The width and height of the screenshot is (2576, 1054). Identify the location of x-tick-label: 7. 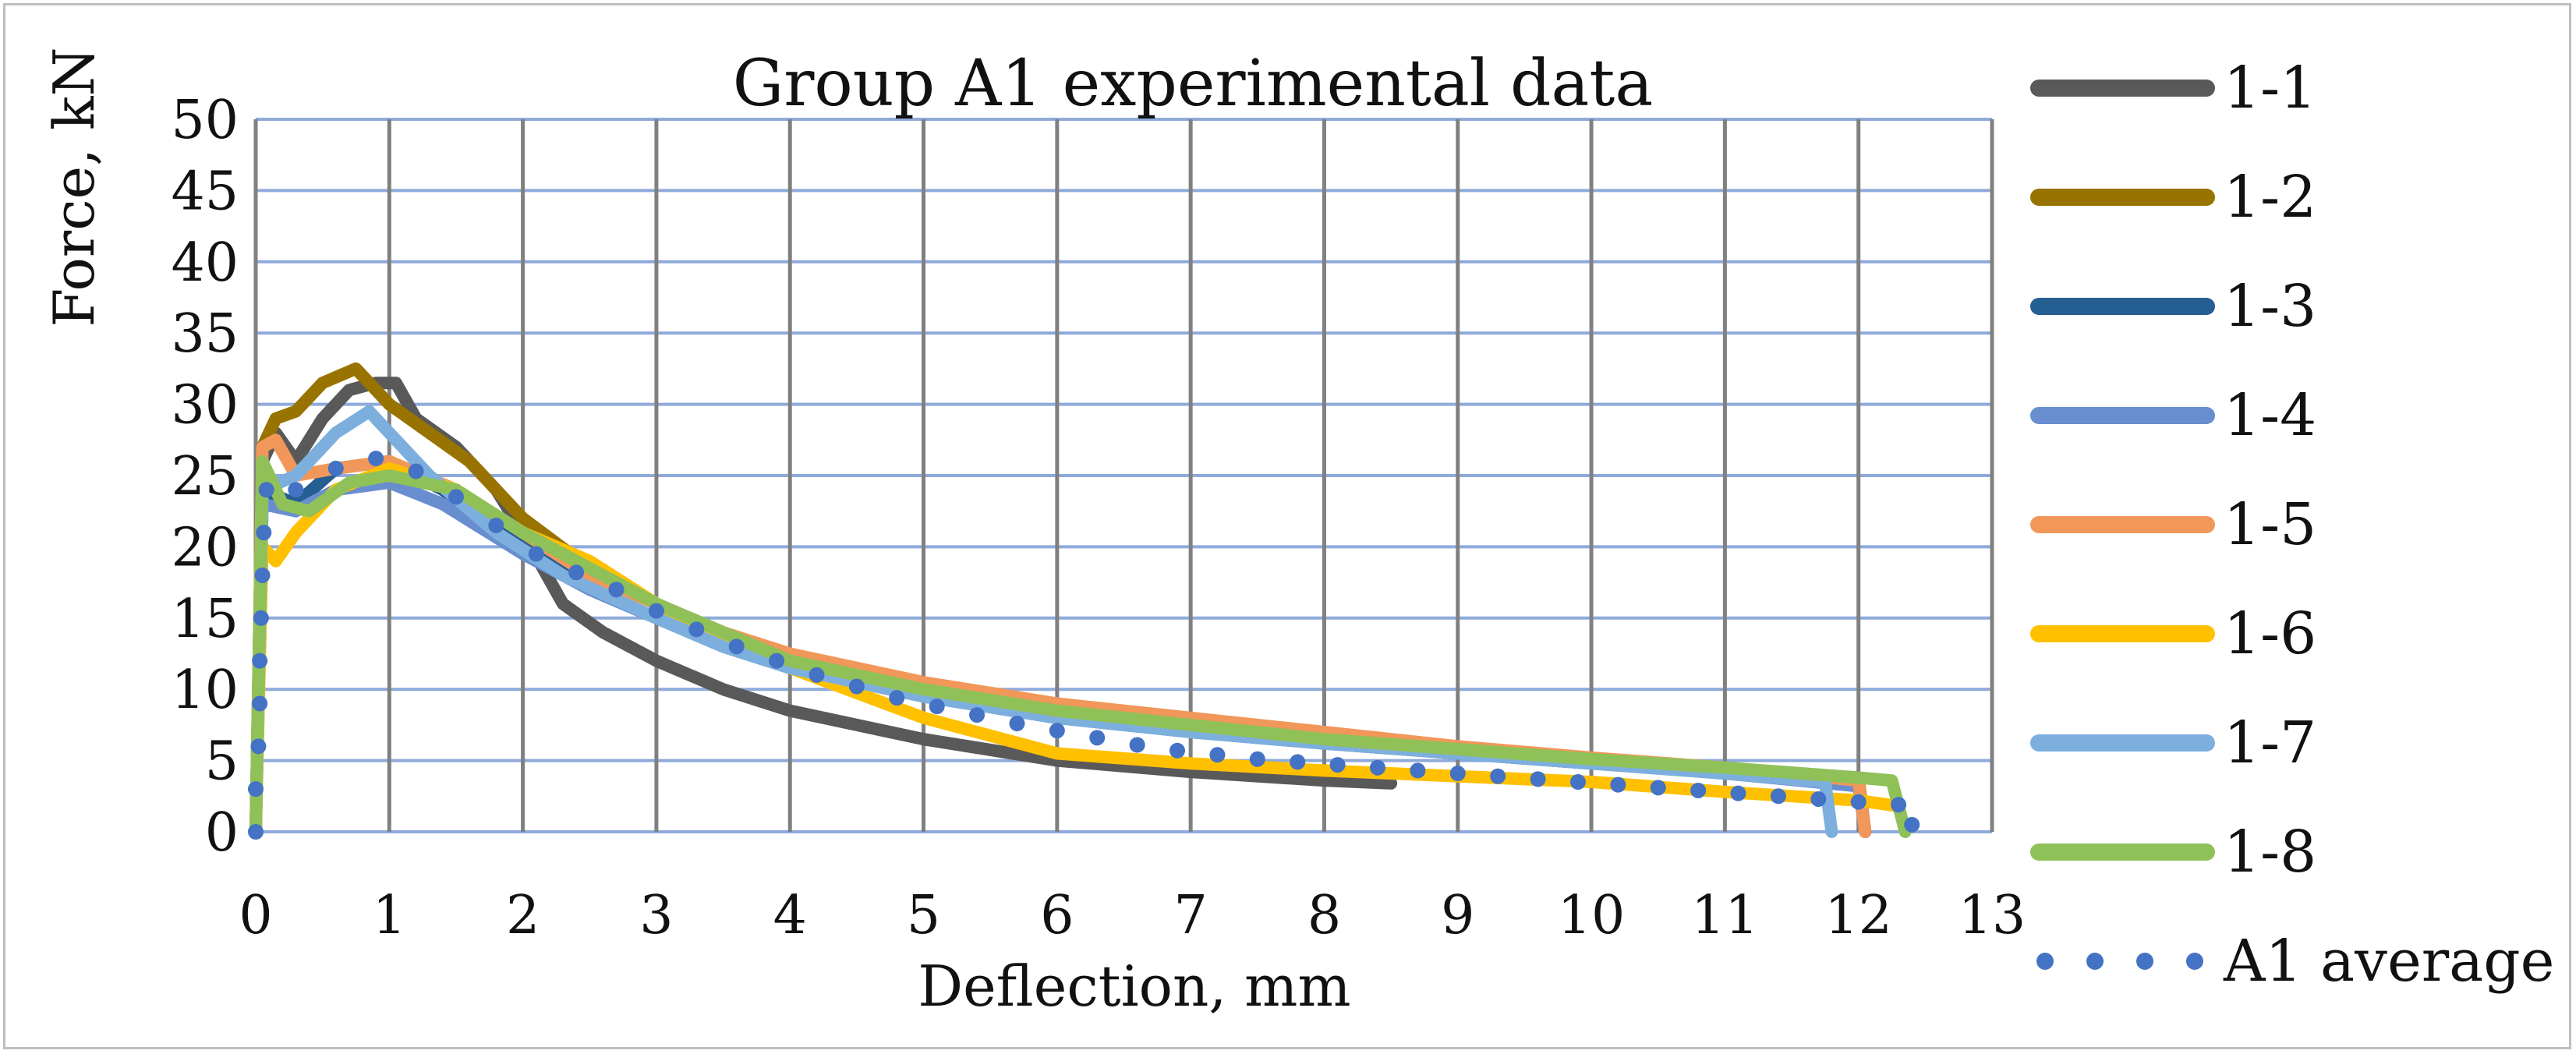
(1191, 915).